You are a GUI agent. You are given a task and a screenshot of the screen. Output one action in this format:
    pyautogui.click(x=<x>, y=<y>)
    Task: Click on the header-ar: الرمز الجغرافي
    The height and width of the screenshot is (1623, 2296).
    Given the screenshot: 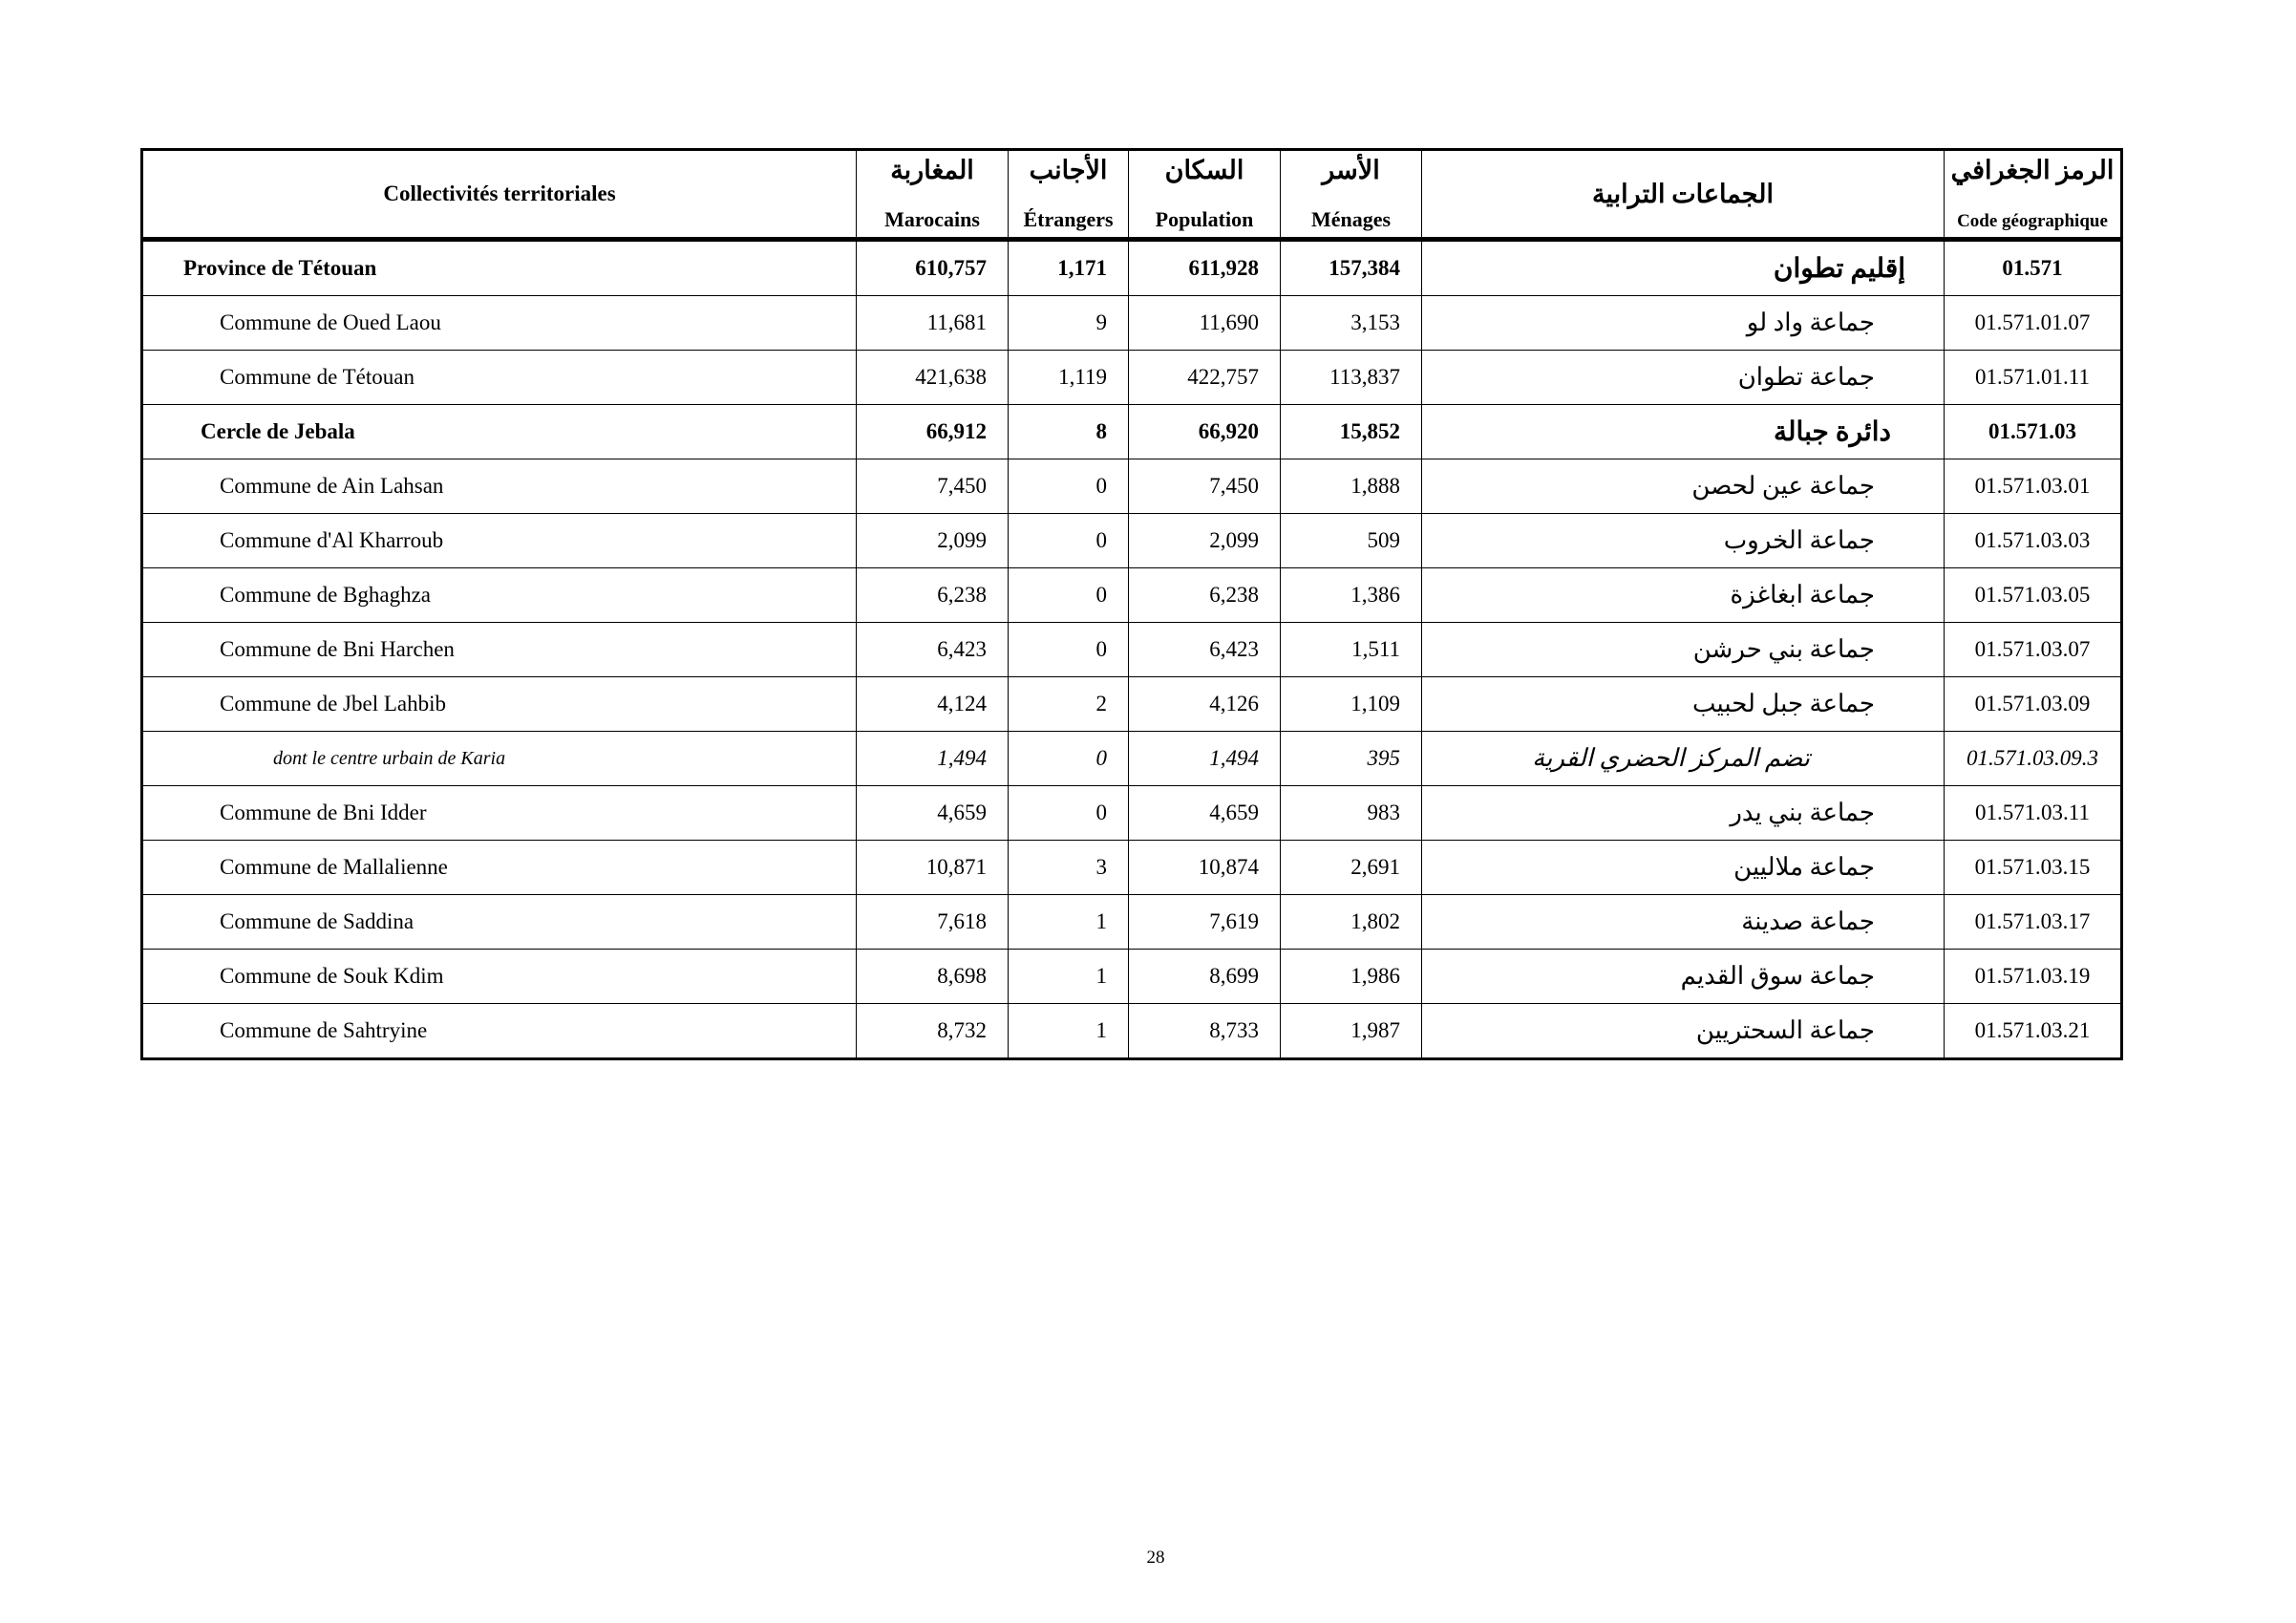 What is the action you would take?
    pyautogui.click(x=2032, y=170)
    